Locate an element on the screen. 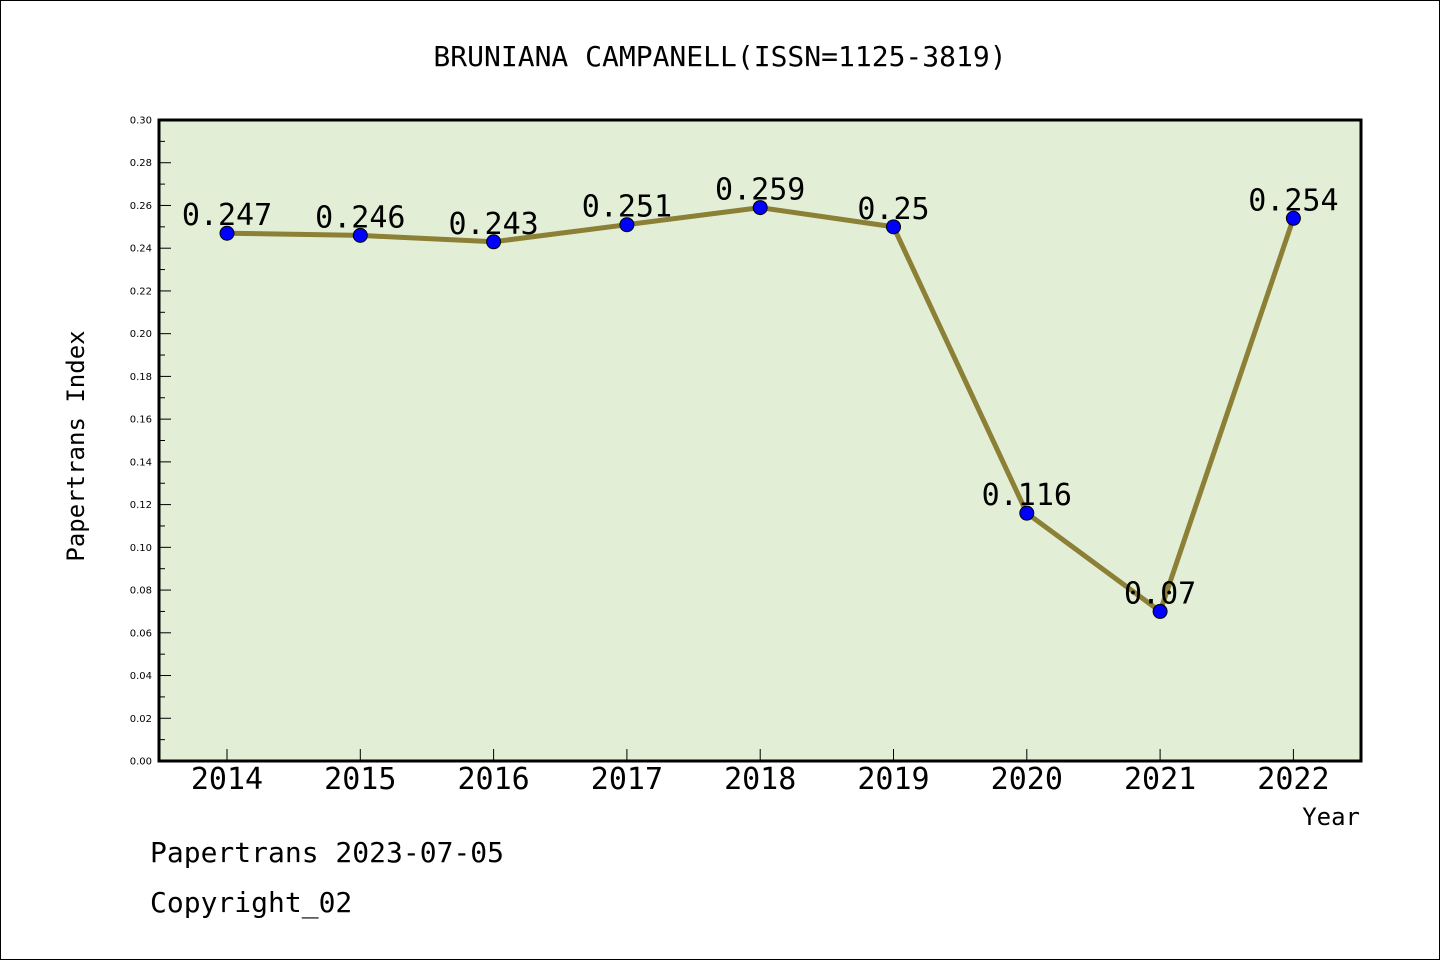  x-axis-label: Year is located at coordinates (1331, 817).